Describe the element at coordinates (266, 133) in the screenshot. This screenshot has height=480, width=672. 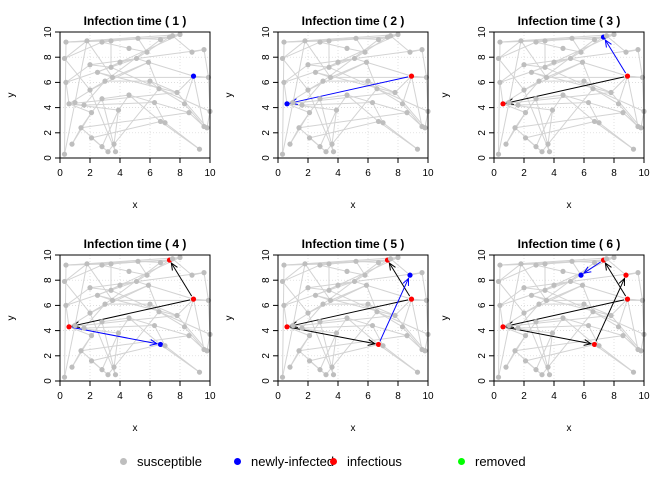
I see `y-tick-label: 2` at that location.